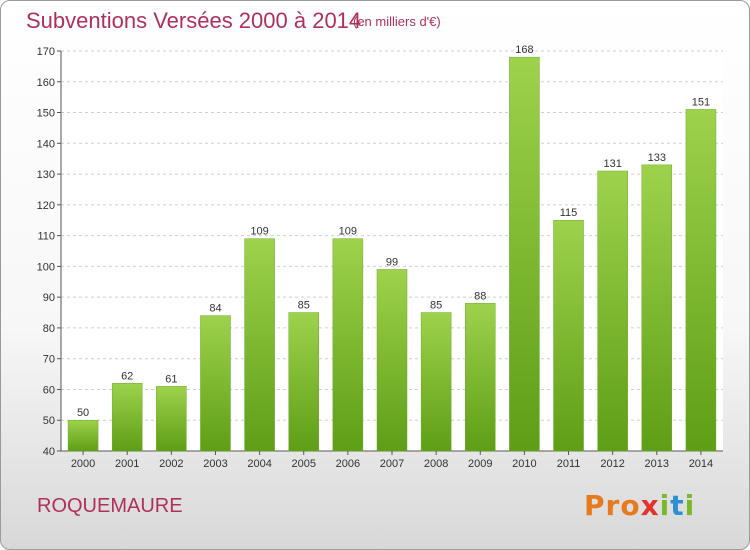  Describe the element at coordinates (46, 206) in the screenshot. I see `y-tick-label: 120` at that location.